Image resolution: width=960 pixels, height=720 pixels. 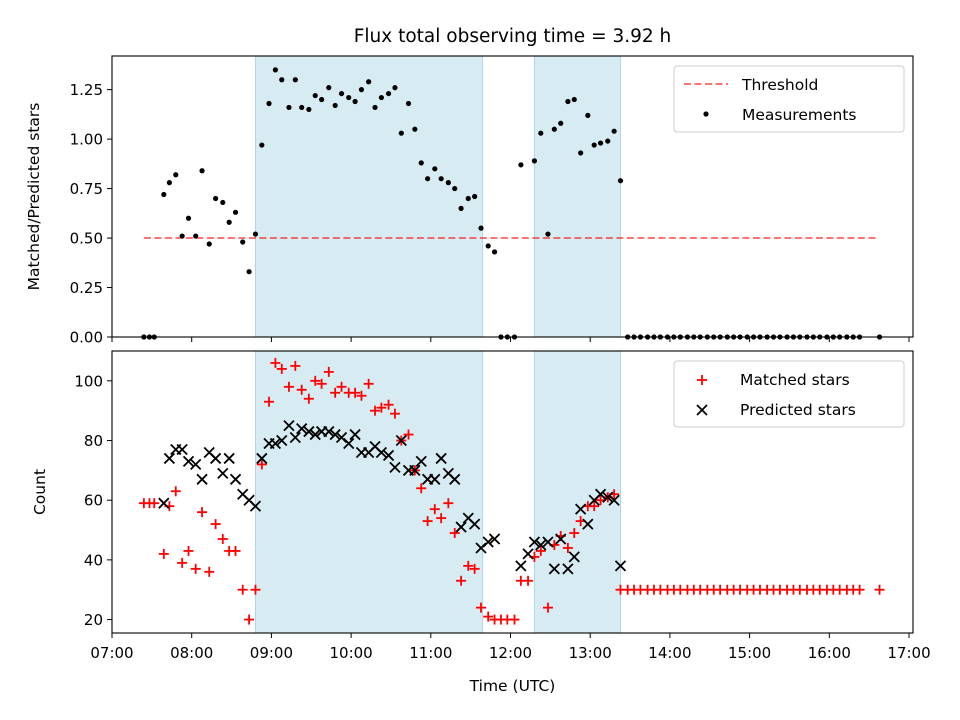 I want to click on x-tick-label: 16:00, so click(x=829, y=653).